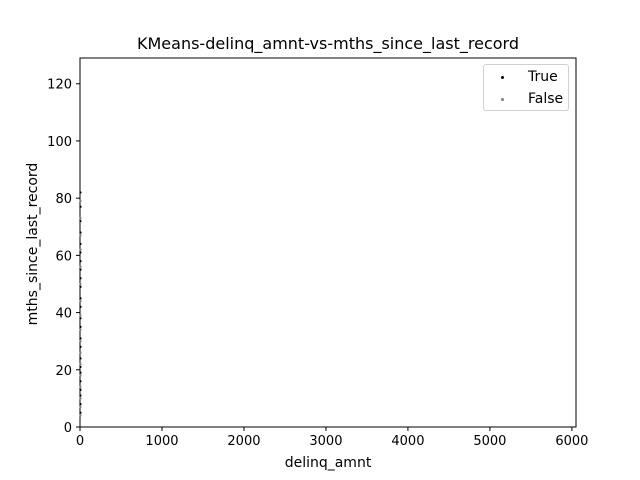 The width and height of the screenshot is (640, 480). Describe the element at coordinates (63, 314) in the screenshot. I see `y-tick-label: 40` at that location.